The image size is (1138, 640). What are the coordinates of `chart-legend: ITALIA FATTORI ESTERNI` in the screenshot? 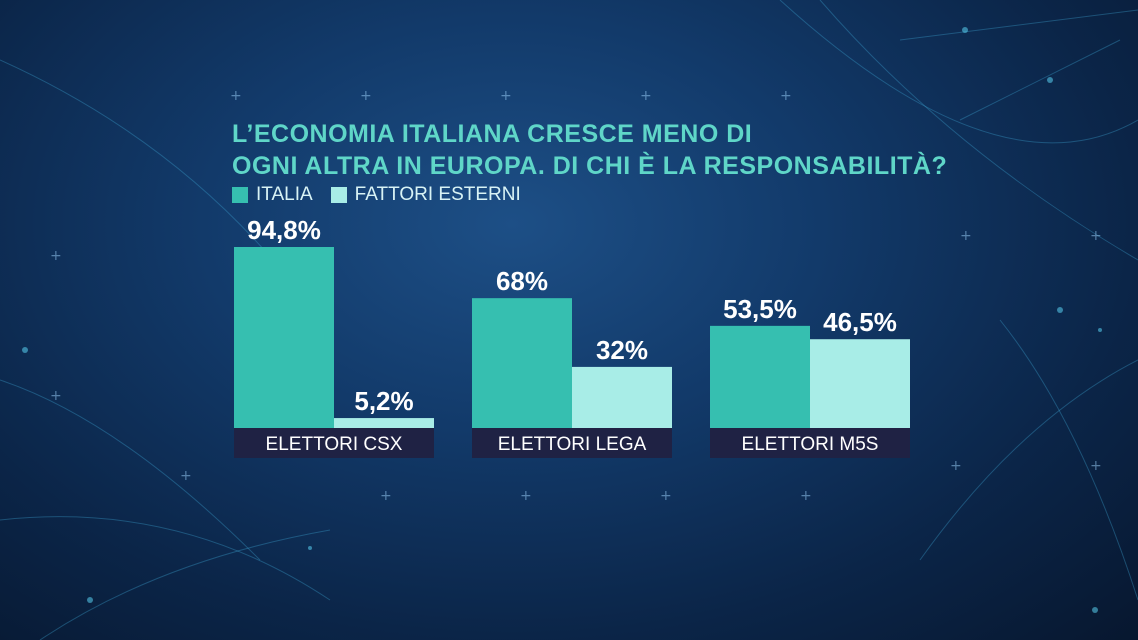 It's located at (380, 195).